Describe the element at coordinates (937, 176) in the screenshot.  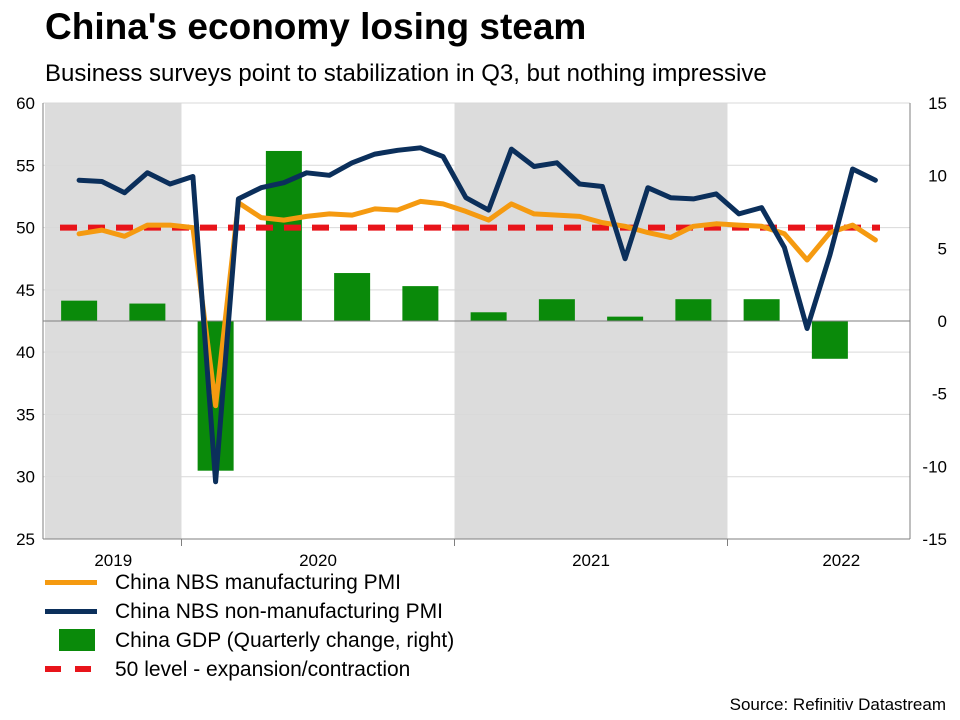
I see `right-tick-label: 10` at that location.